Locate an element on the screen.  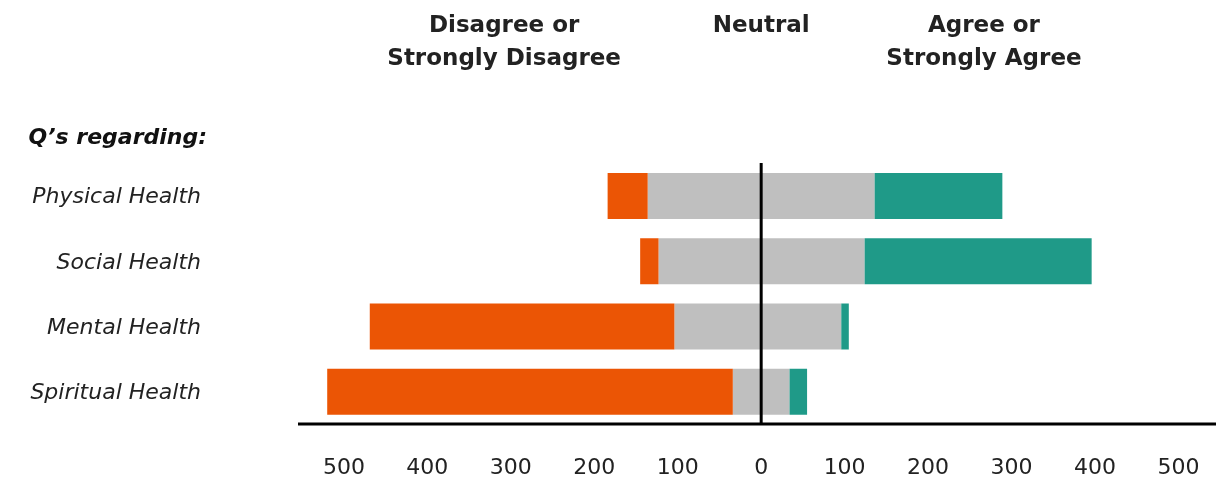
y-tick-label: Mental Health is located at coordinates (124, 326).